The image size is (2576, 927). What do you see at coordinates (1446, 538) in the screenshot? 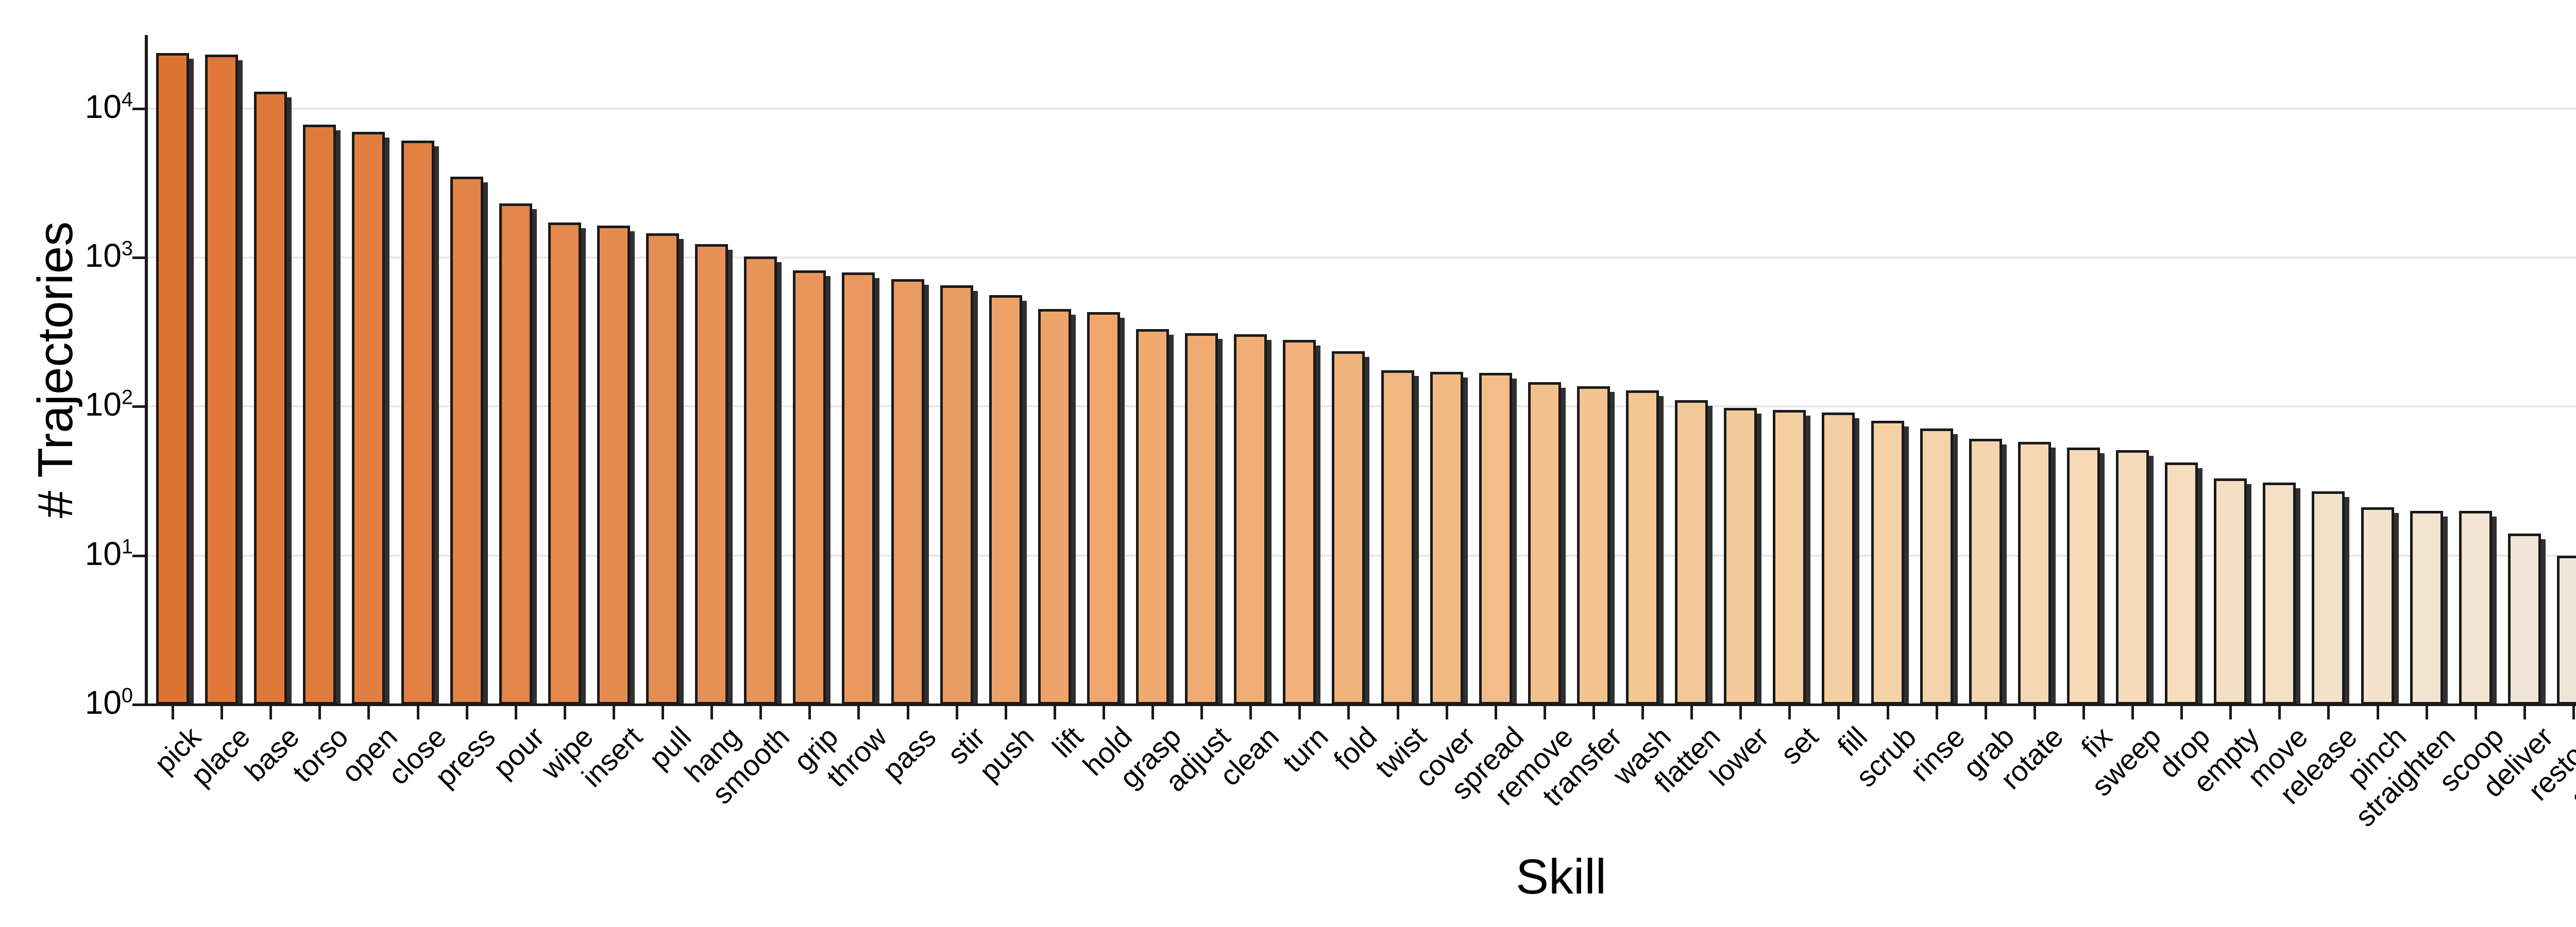
I see `bar-cover` at bounding box center [1446, 538].